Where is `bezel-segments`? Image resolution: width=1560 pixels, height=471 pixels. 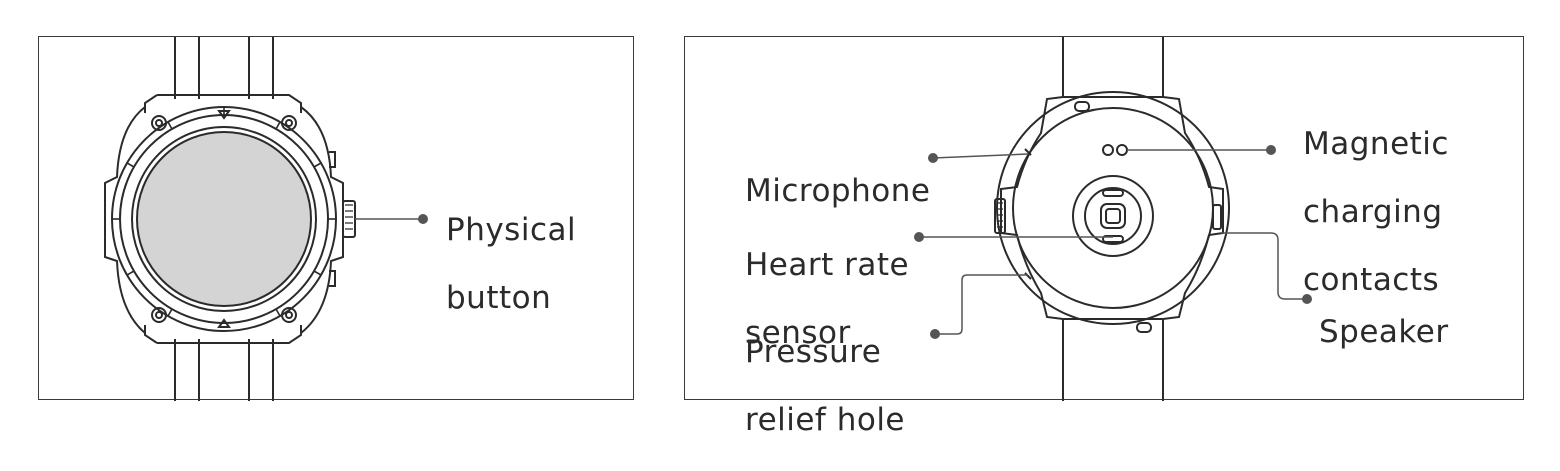
bezel-segments is located at coordinates (224, 212).